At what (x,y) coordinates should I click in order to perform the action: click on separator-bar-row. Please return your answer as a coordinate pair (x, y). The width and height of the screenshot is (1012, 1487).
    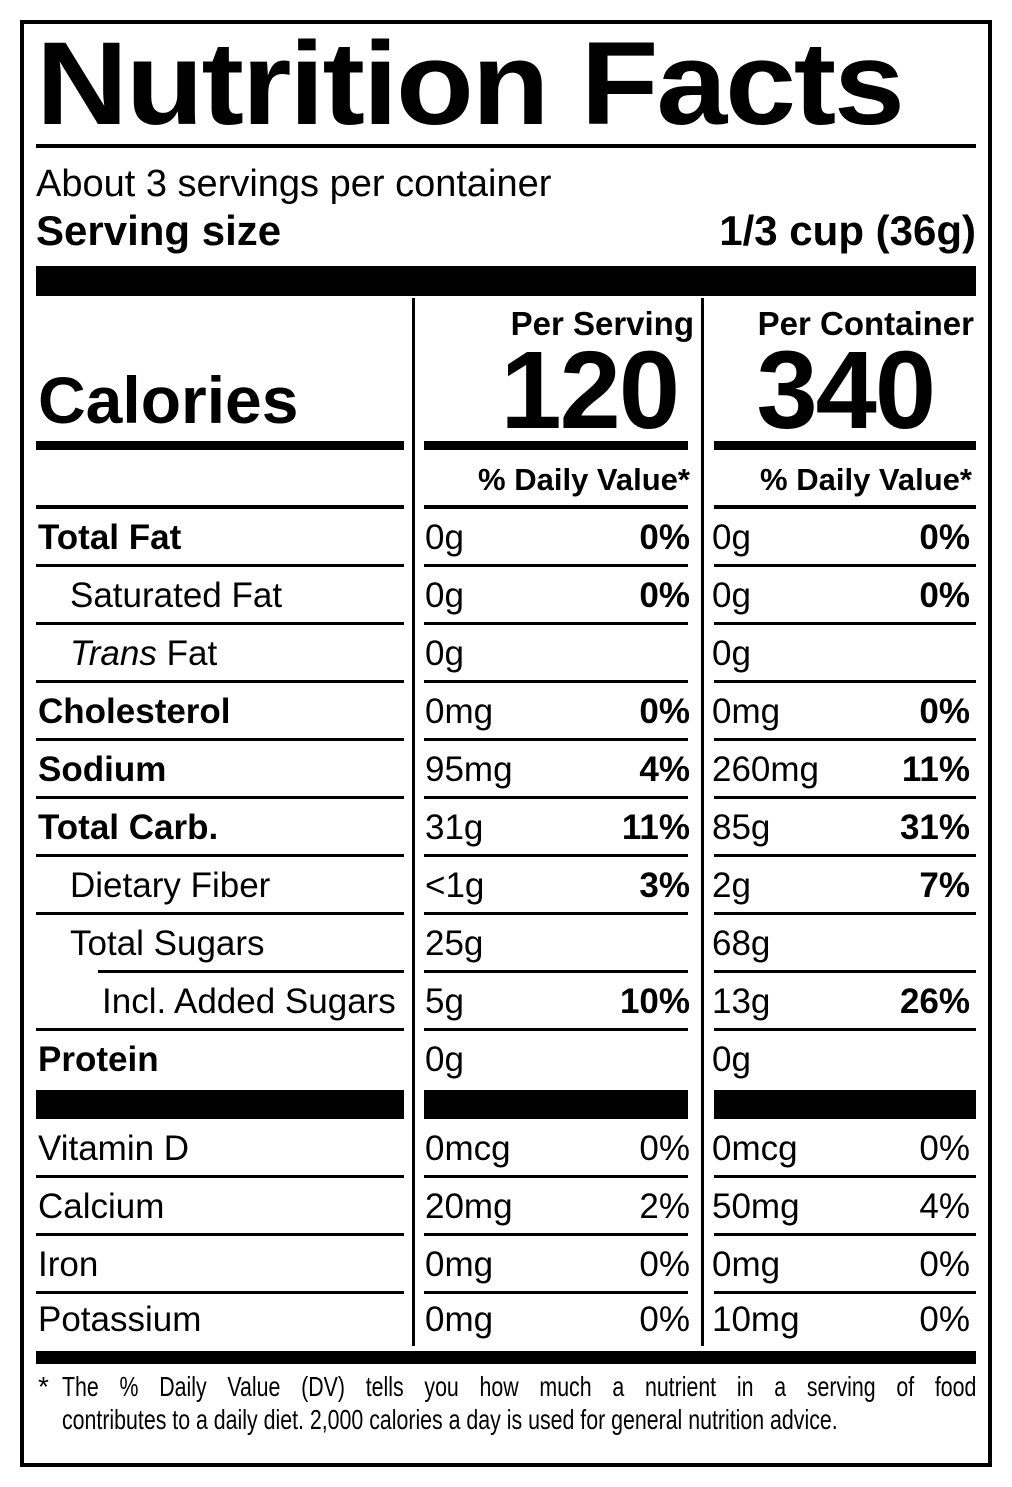
    Looking at the image, I should click on (506, 1104).